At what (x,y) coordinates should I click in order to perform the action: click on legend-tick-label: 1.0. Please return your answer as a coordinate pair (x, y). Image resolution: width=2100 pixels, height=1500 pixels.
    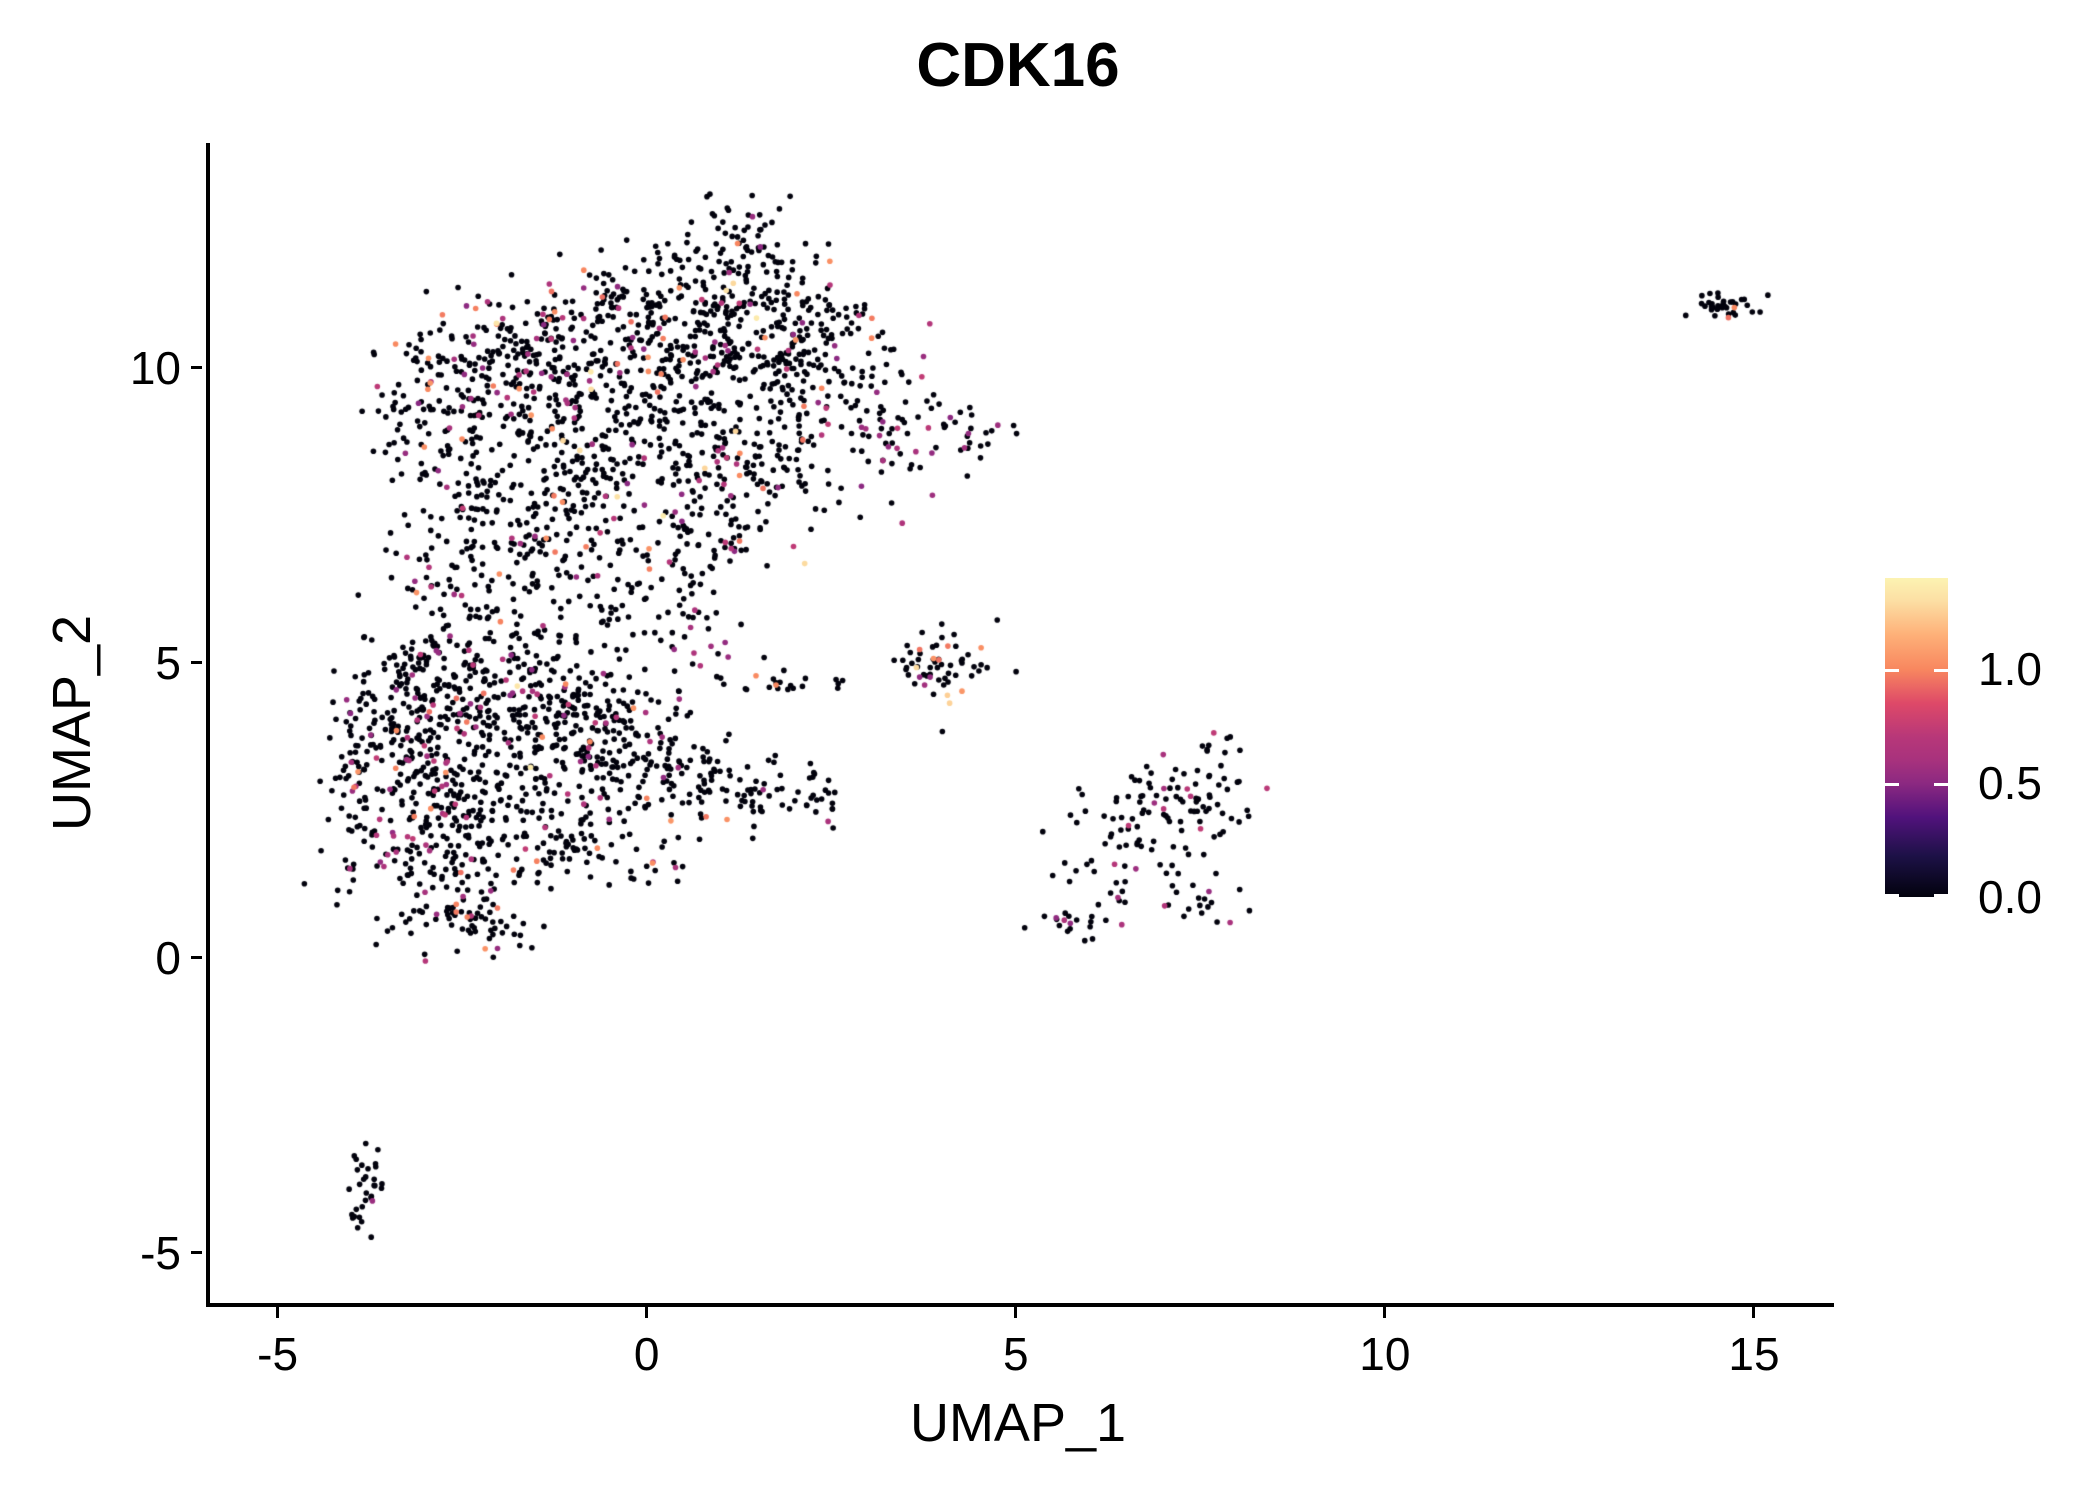
    Looking at the image, I should click on (2010, 669).